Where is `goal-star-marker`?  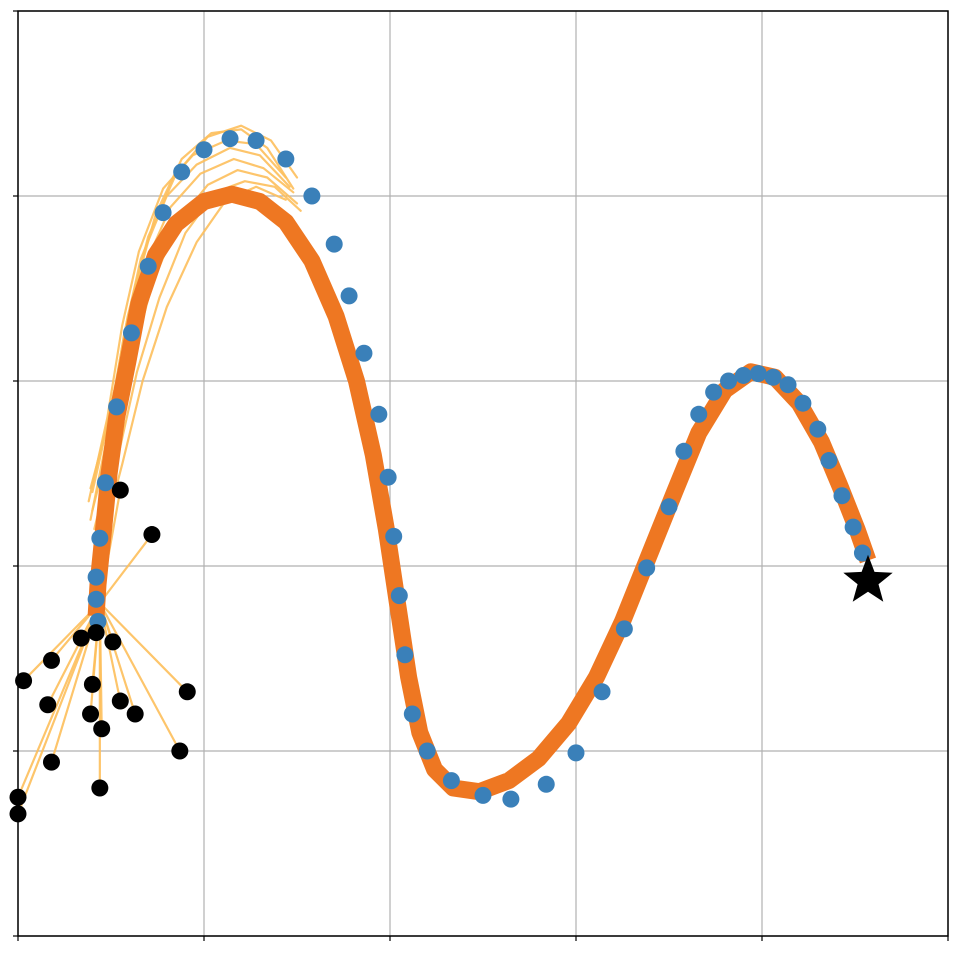 goal-star-marker is located at coordinates (868, 578).